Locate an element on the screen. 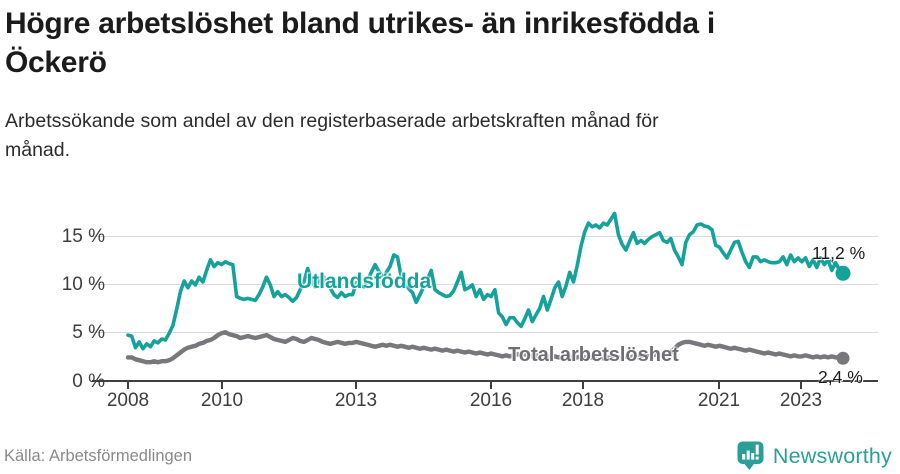 Image resolution: width=900 pixels, height=474 pixels. series-label-utlandsfodda: Utlandsfödda is located at coordinates (364, 281).